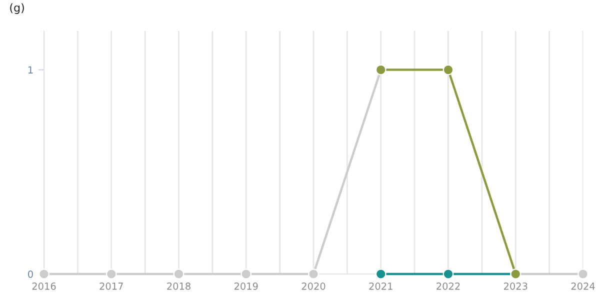  What do you see at coordinates (30, 274) in the screenshot?
I see `y-tick-label: 0` at bounding box center [30, 274].